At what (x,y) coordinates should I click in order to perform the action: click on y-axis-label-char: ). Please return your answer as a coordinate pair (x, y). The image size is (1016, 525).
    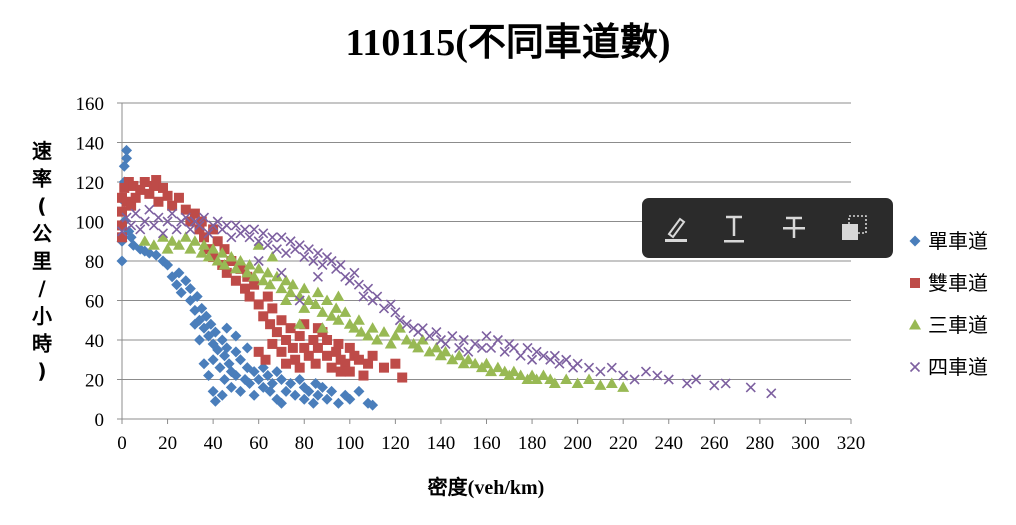
    Looking at the image, I should click on (41, 371).